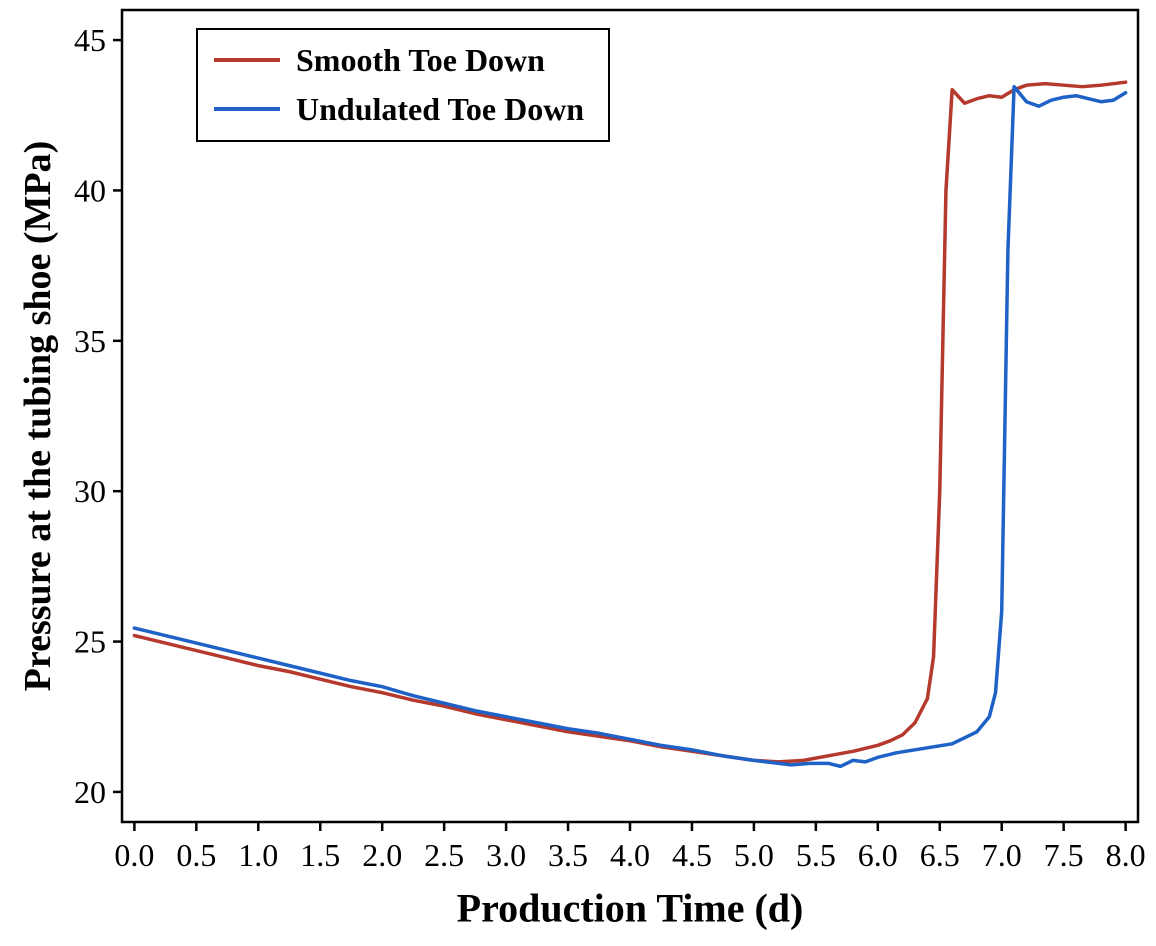 This screenshot has width=1156, height=946. Describe the element at coordinates (754, 855) in the screenshot. I see `x-tick-label: 5.0` at that location.